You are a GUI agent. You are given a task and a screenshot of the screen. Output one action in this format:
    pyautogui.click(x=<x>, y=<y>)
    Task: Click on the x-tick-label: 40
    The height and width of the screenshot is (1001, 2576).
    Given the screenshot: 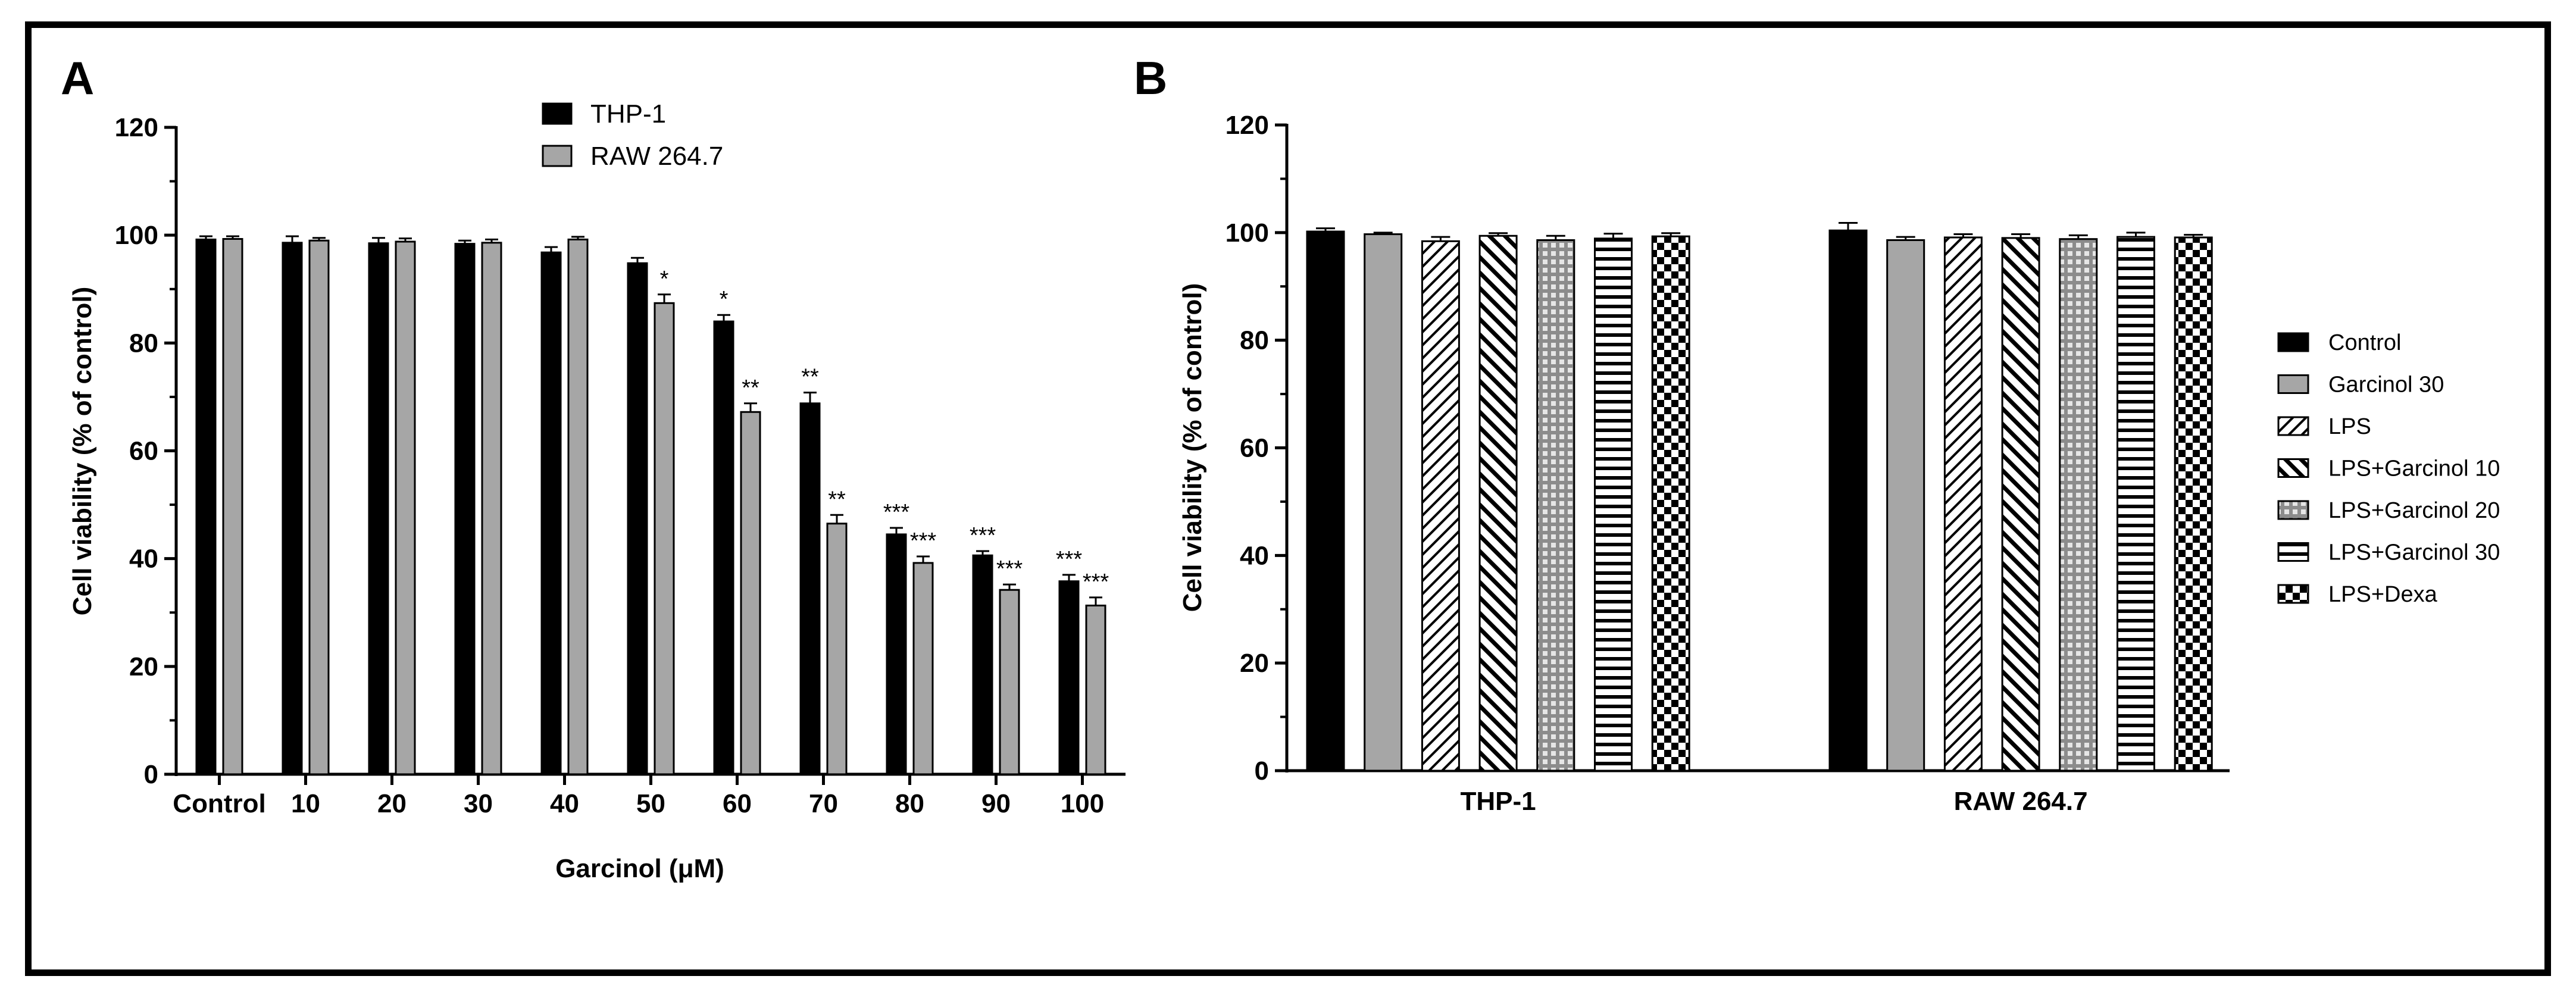 What is the action you would take?
    pyautogui.click(x=564, y=803)
    